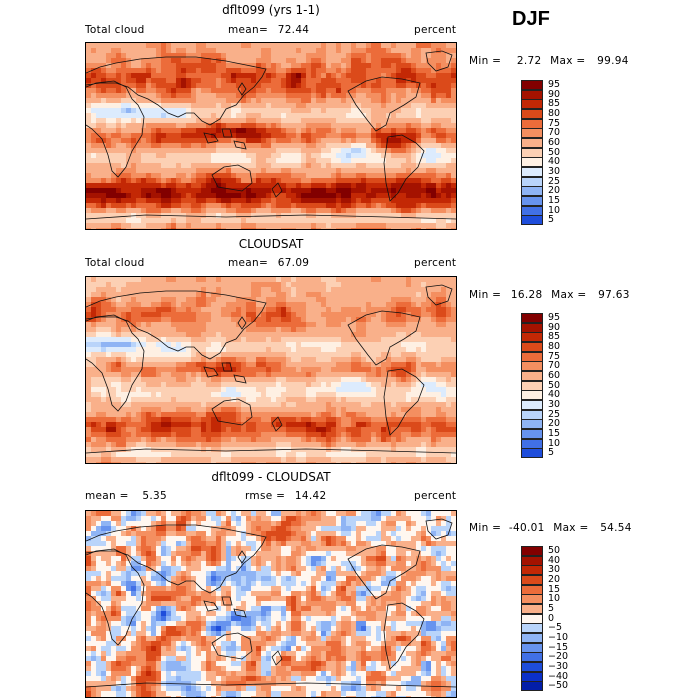 This screenshot has height=700, width=700. I want to click on mean-label: mean=, so click(248, 263).